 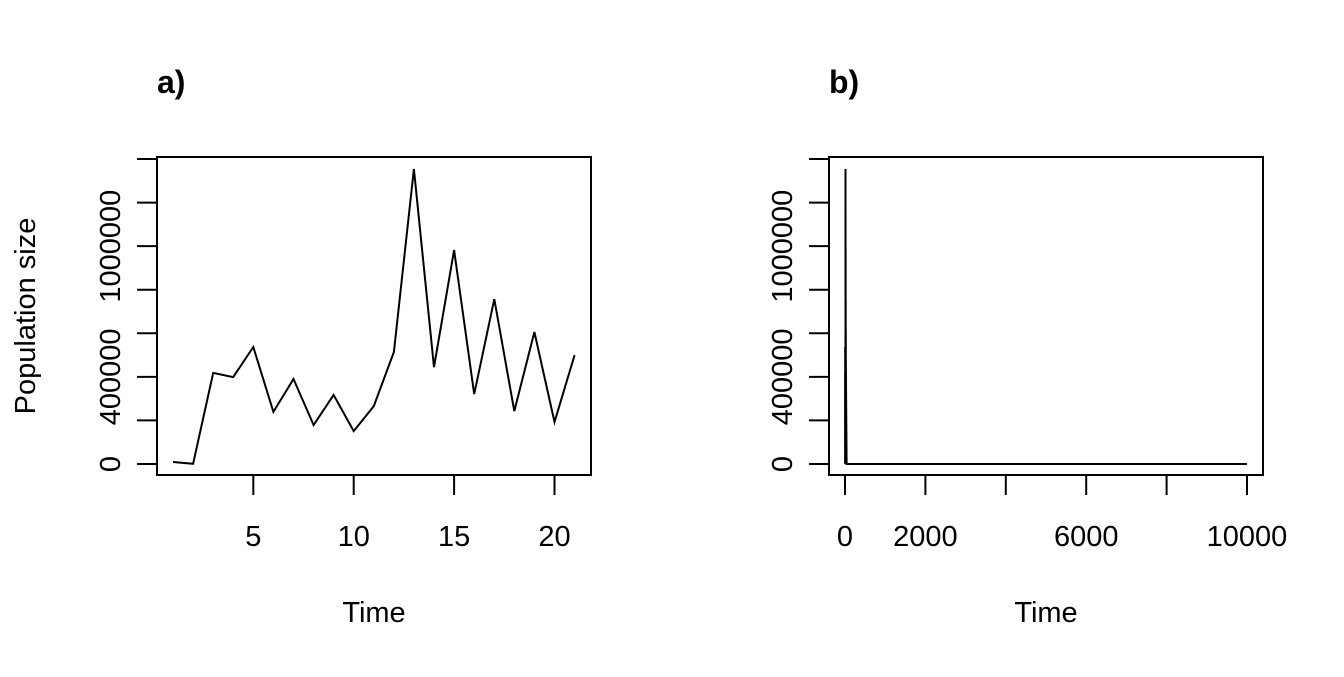 I want to click on x-tick-label: 5, so click(x=253, y=537).